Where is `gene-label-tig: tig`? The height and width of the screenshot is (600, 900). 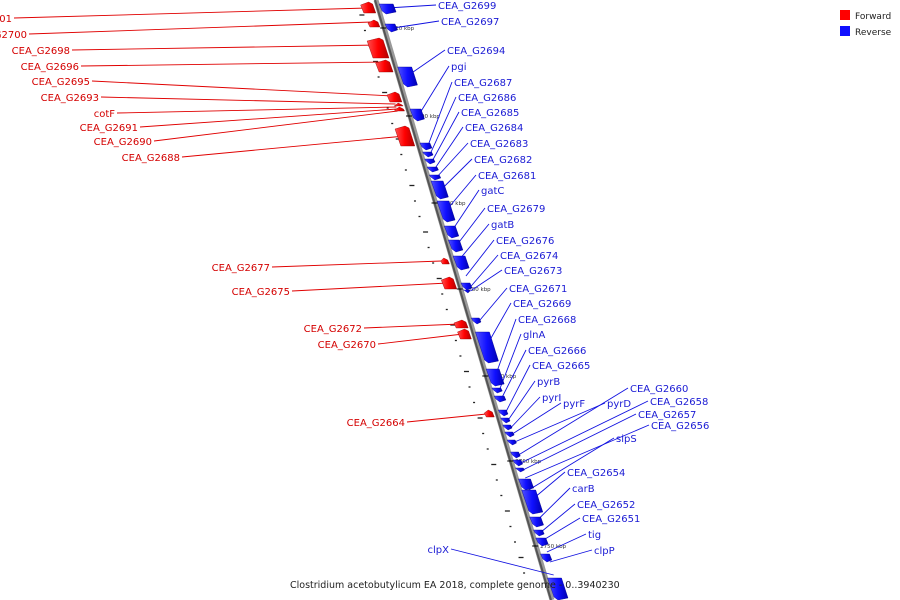
gene-label-tig: tig is located at coordinates (594, 535).